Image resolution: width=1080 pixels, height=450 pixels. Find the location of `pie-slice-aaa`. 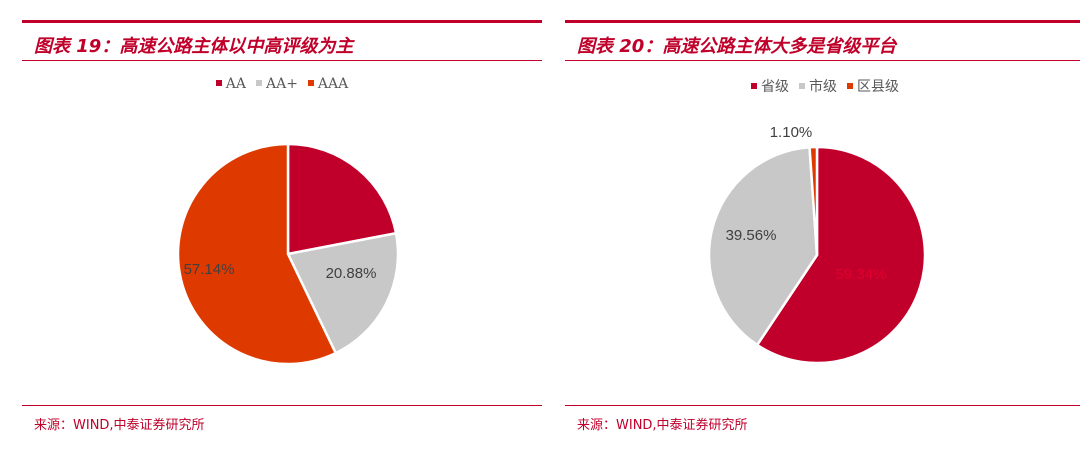

pie-slice-aaa is located at coordinates (256, 254).